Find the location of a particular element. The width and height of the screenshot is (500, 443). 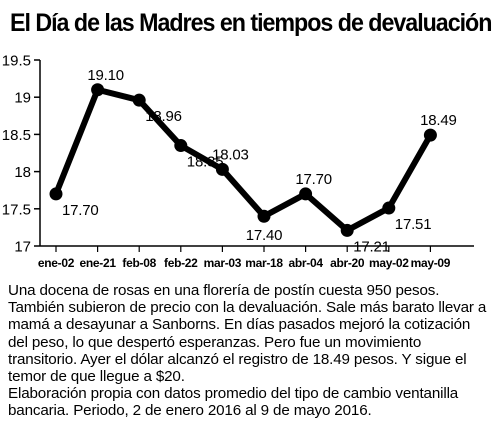

y-axis-ticks: 17 17.5 18 18.5 19 19.5 is located at coordinates (21, 154).